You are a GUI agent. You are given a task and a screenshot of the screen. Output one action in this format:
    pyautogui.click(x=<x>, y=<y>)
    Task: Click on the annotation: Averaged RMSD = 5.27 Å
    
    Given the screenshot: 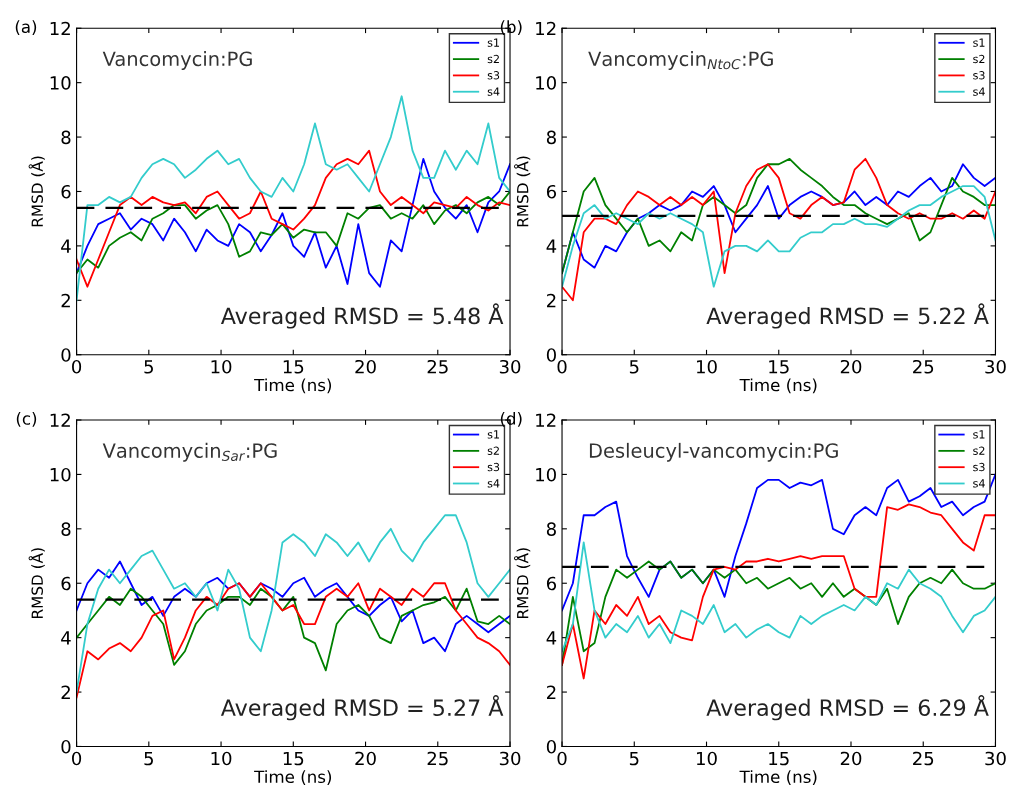 What is the action you would take?
    pyautogui.click(x=362, y=708)
    